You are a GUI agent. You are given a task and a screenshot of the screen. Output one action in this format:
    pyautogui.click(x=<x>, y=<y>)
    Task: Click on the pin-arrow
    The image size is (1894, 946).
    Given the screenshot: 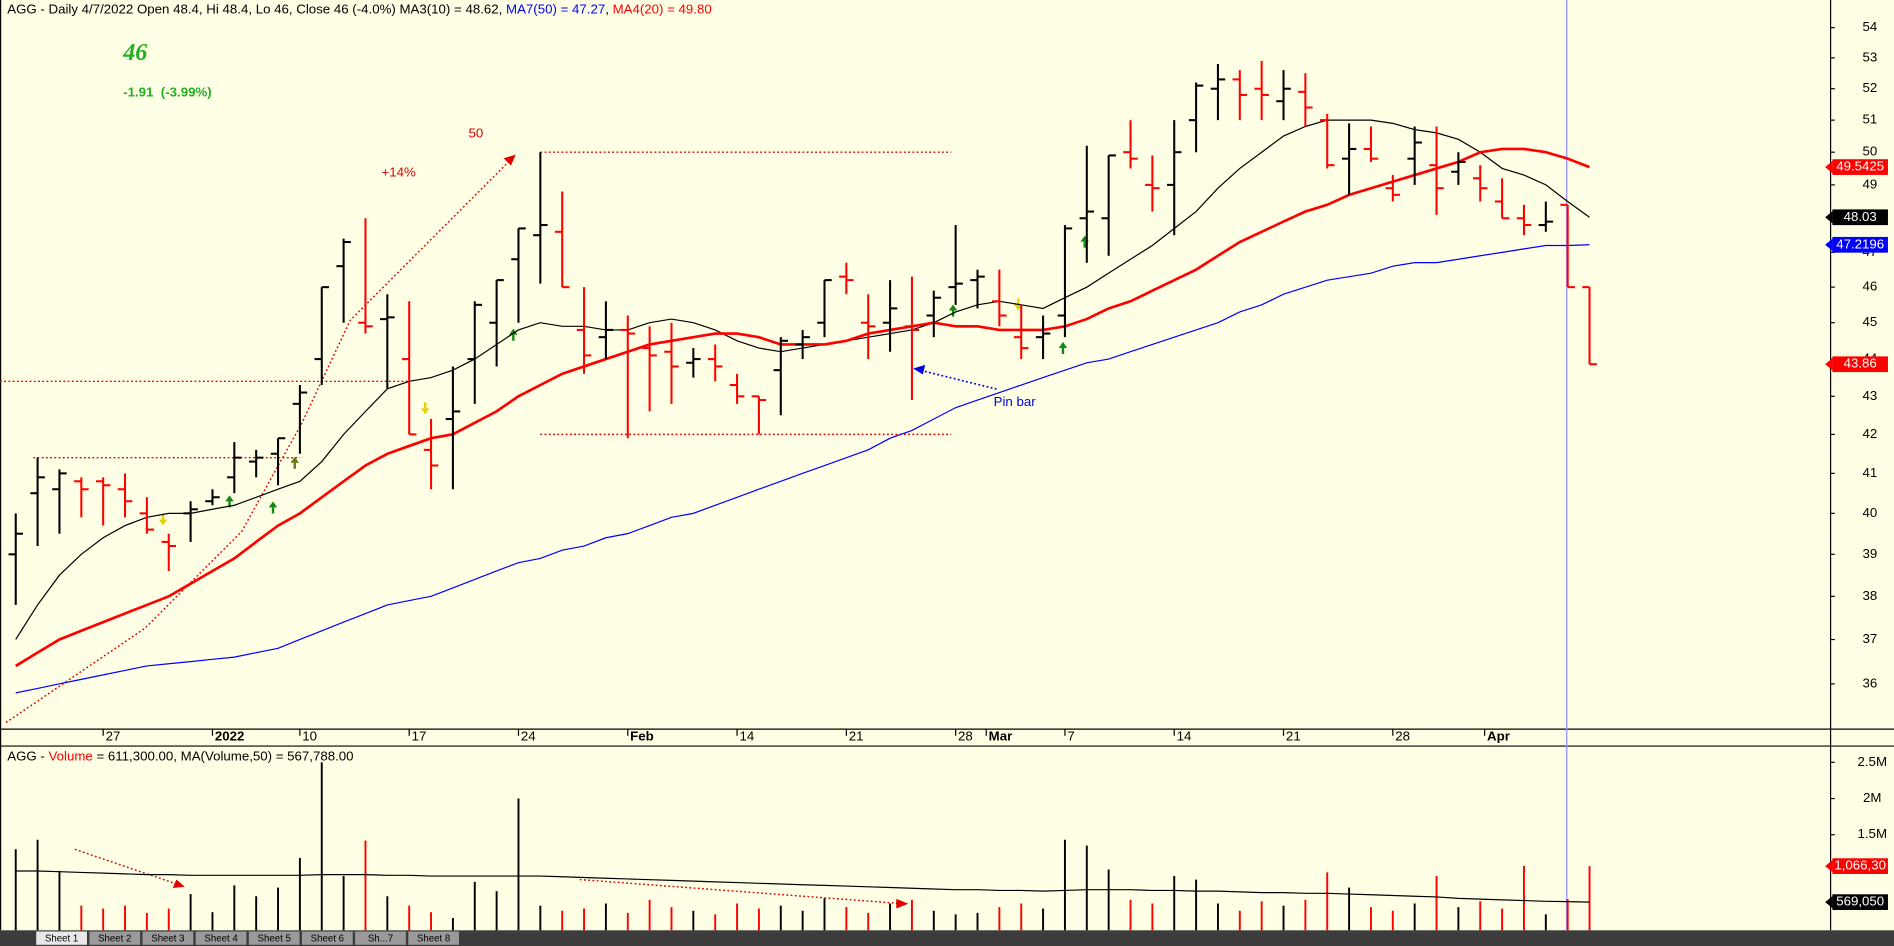 What is the action you would take?
    pyautogui.click(x=957, y=379)
    